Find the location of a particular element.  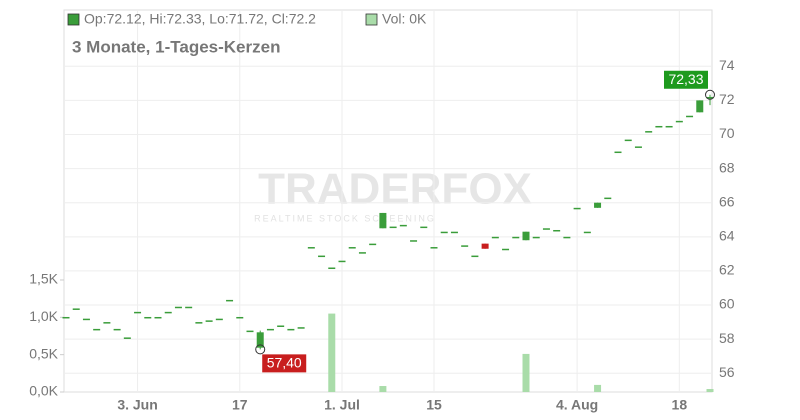

y-tick-label: 64 is located at coordinates (727, 236).